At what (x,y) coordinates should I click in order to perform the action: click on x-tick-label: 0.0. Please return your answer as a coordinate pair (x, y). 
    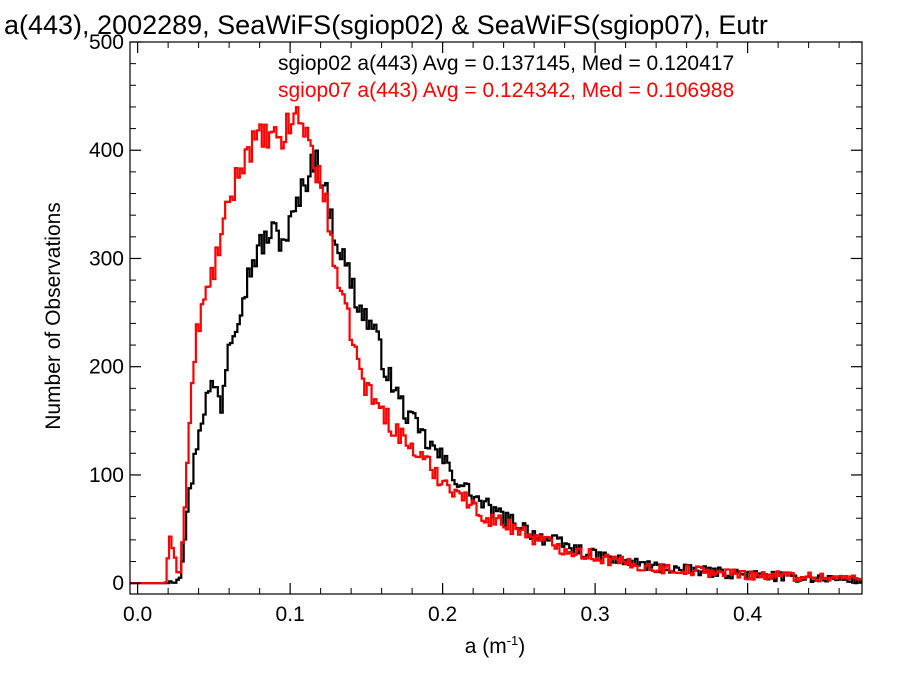
    Looking at the image, I should click on (137, 614).